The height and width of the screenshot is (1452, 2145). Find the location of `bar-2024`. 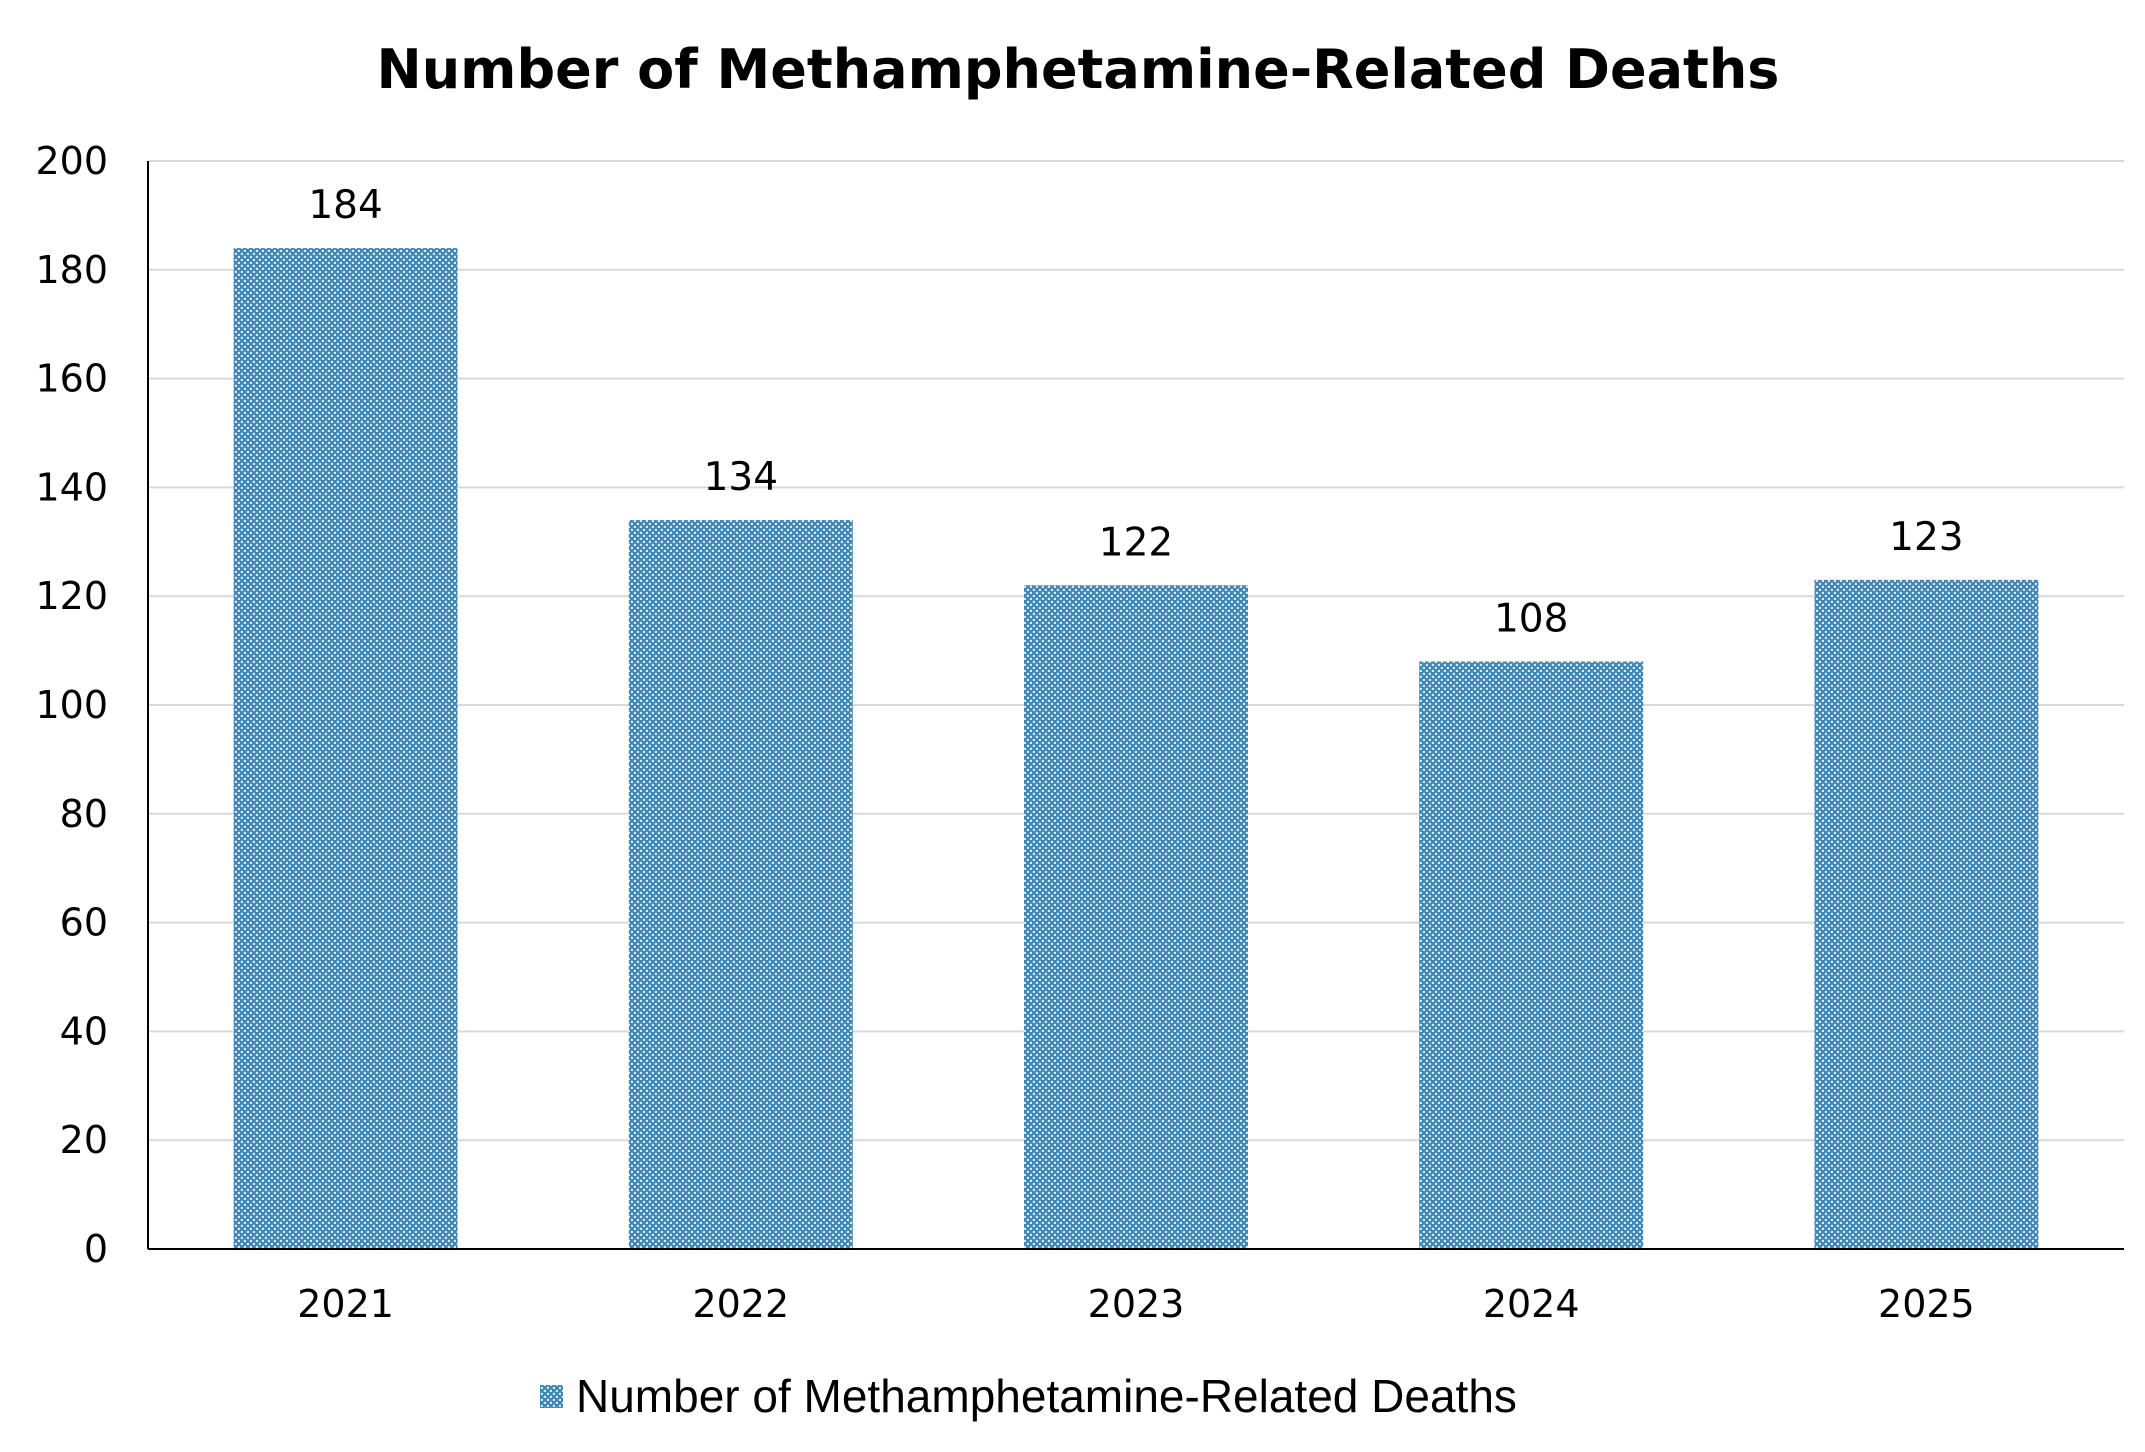

bar-2024 is located at coordinates (1531, 955).